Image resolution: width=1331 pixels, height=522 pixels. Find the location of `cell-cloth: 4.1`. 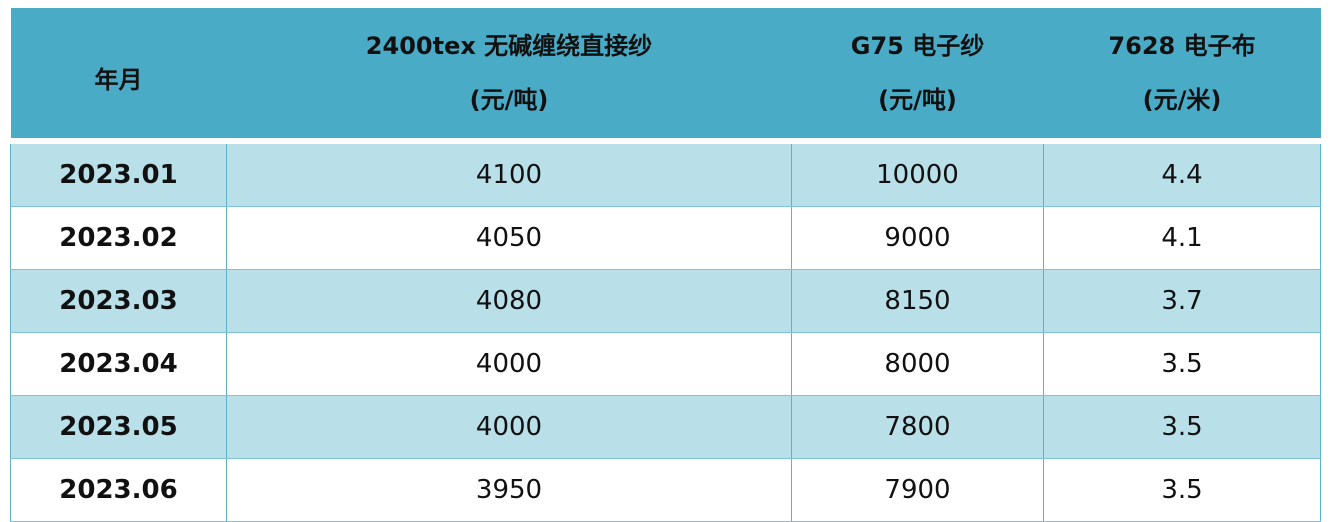

cell-cloth: 4.1 is located at coordinates (1182, 238).